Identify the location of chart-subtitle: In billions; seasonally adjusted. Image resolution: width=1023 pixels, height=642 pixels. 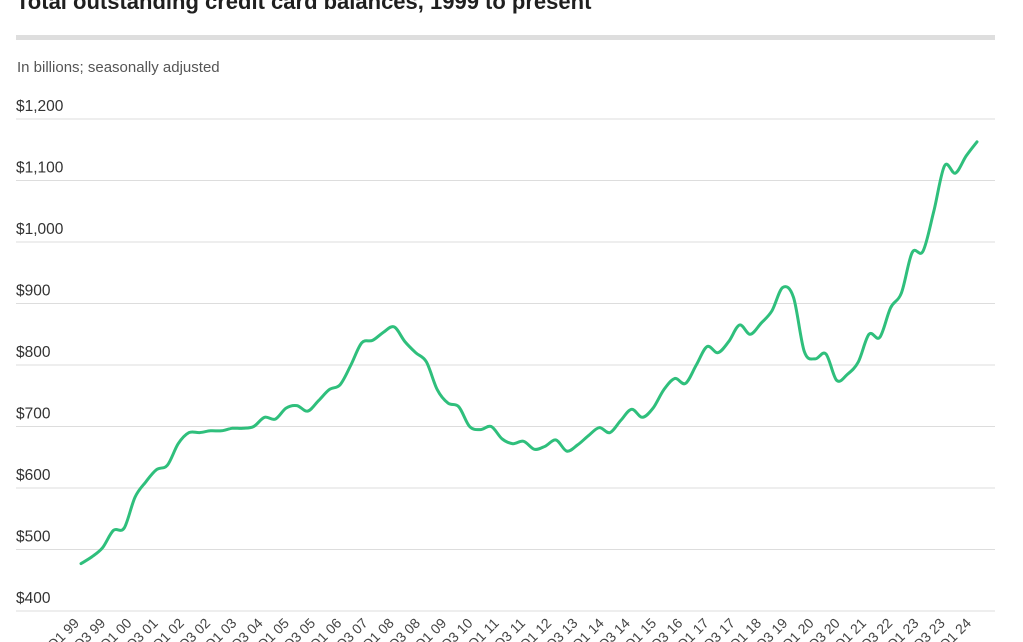
(118, 67).